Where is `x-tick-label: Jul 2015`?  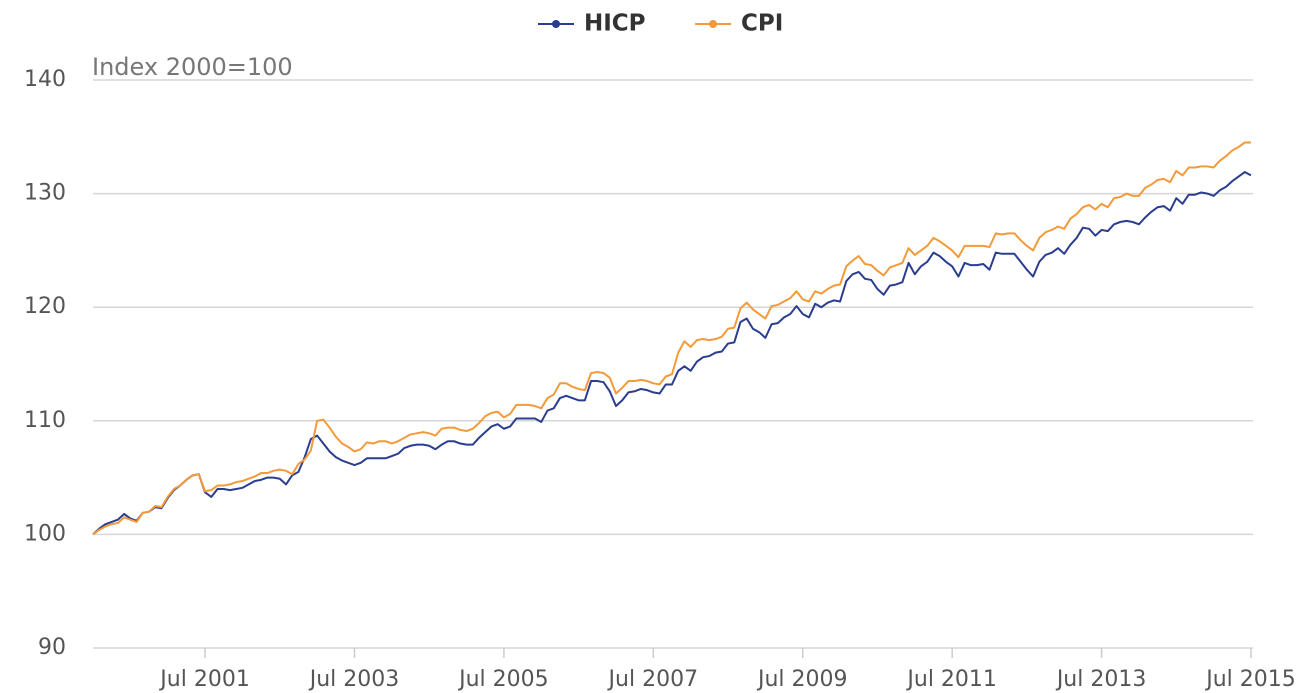 x-tick-label: Jul 2015 is located at coordinates (1250, 679).